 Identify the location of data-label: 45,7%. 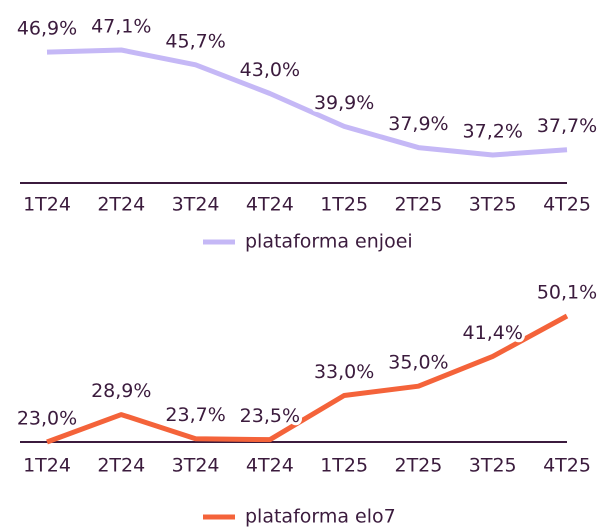
(195, 41).